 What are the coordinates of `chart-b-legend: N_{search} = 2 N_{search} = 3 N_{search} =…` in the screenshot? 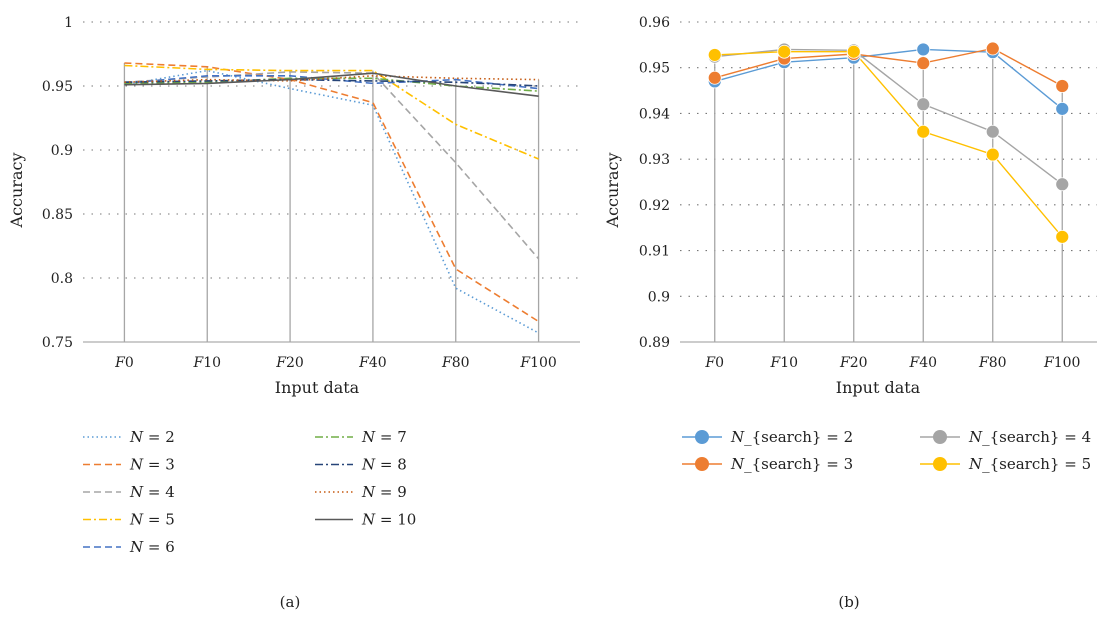 It's located at (886, 450).